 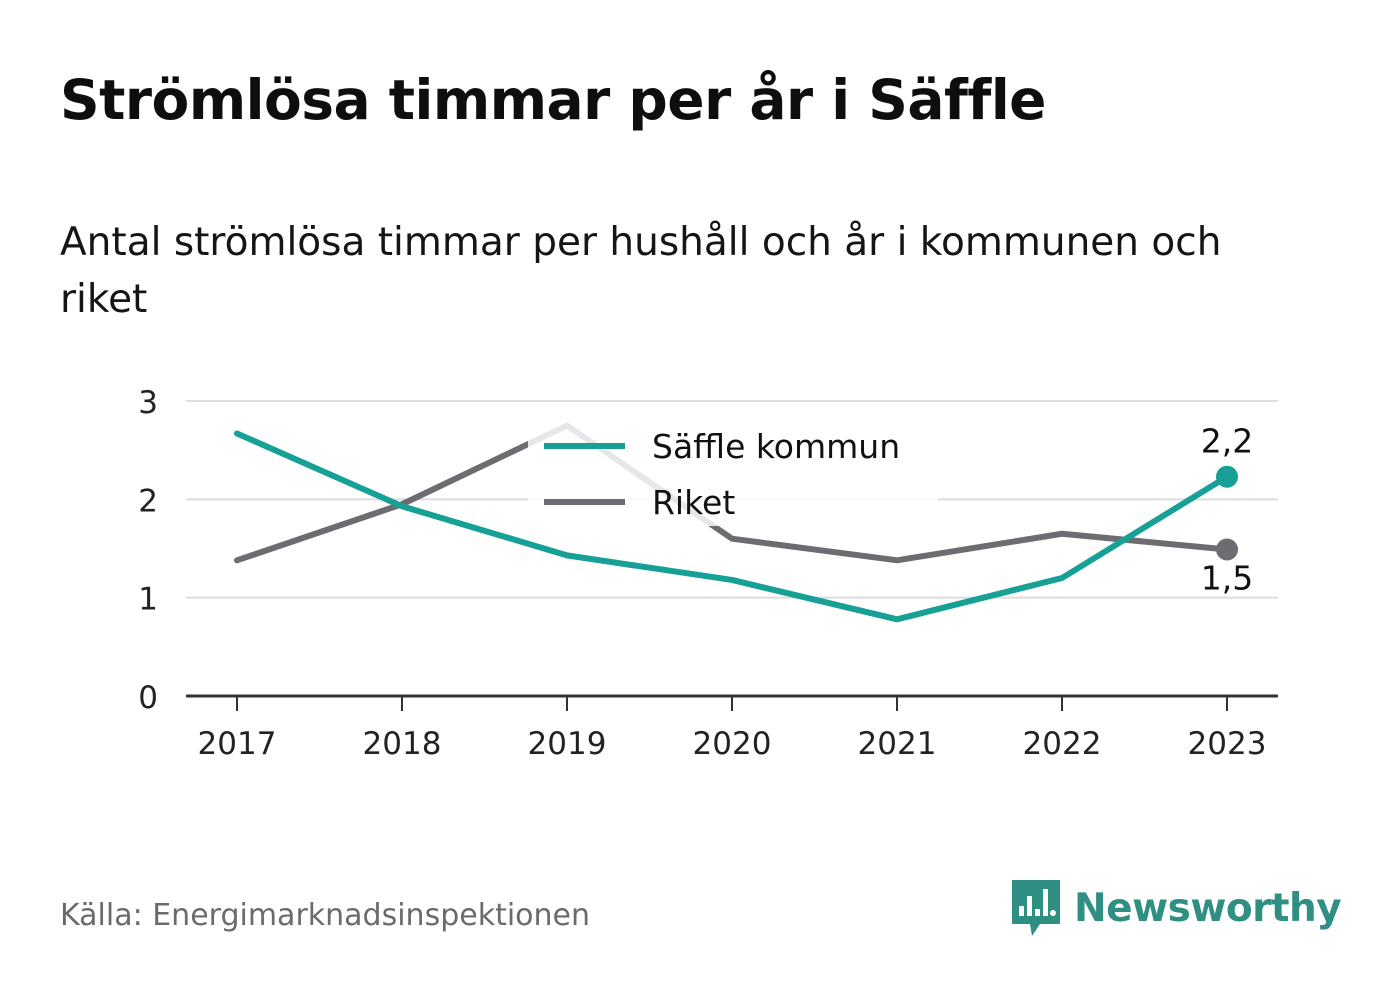 What do you see at coordinates (1227, 744) in the screenshot?
I see `x-tick-label: 2023` at bounding box center [1227, 744].